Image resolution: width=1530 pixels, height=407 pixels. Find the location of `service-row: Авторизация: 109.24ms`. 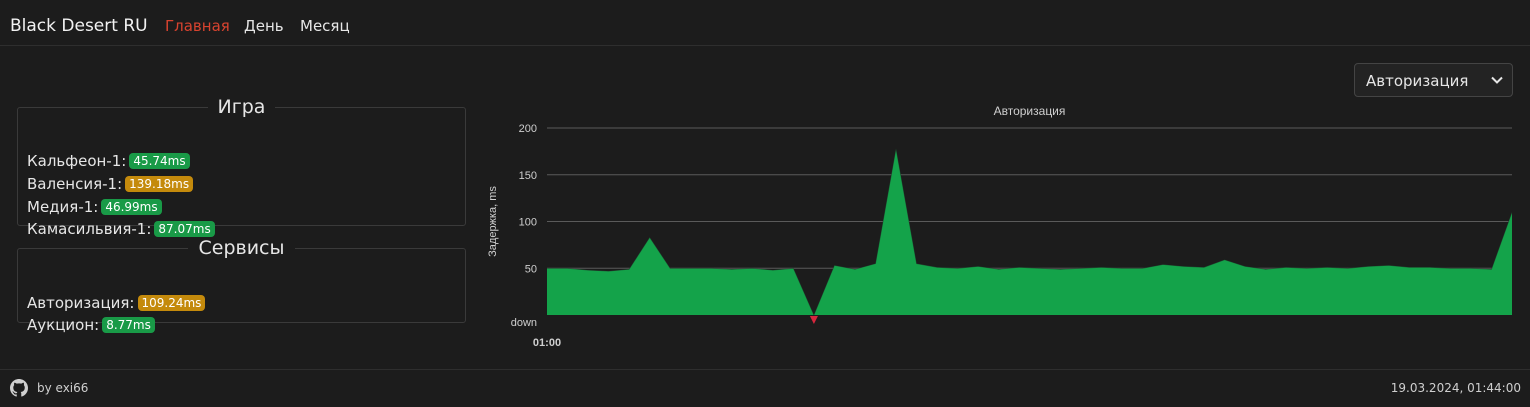

service-row: Авторизация: 109.24ms is located at coordinates (116, 303).